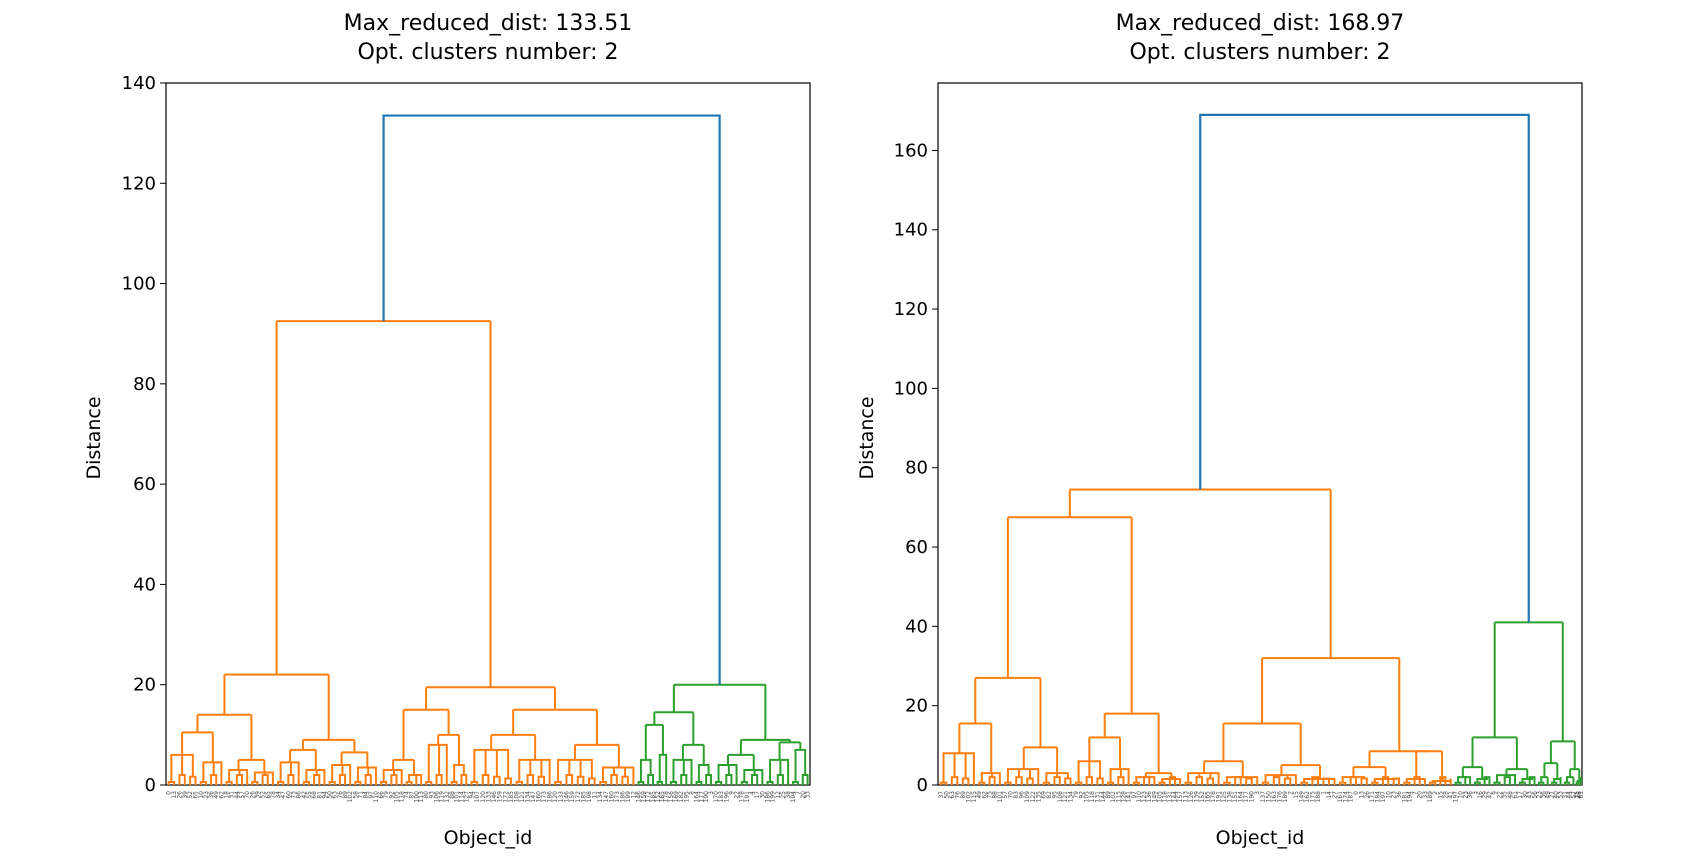 This screenshot has width=1693, height=866. I want to click on leaf-label: 15, so click(1440, 795).